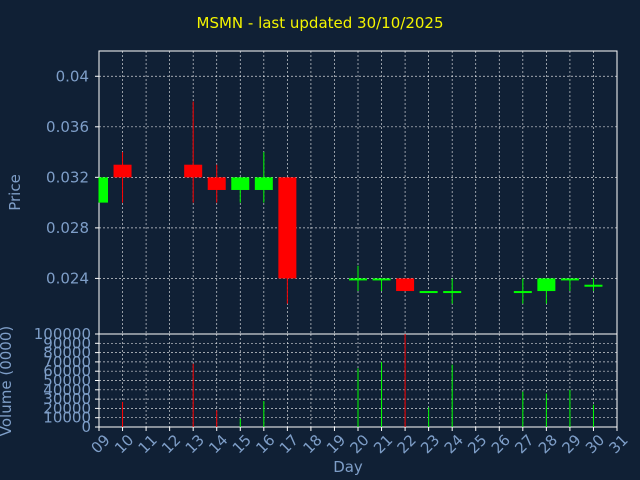 The height and width of the screenshot is (480, 640). Describe the element at coordinates (67, 127) in the screenshot. I see `price-tick-label: 0.036` at that location.